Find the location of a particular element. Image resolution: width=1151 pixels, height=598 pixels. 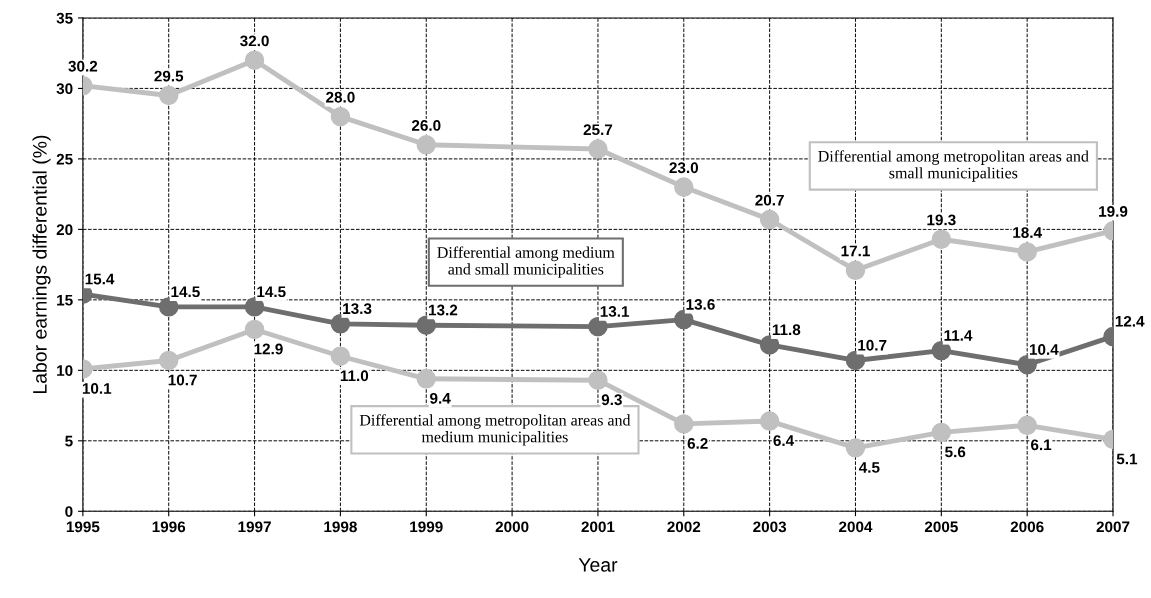

data-label: 17.1 is located at coordinates (855, 251).